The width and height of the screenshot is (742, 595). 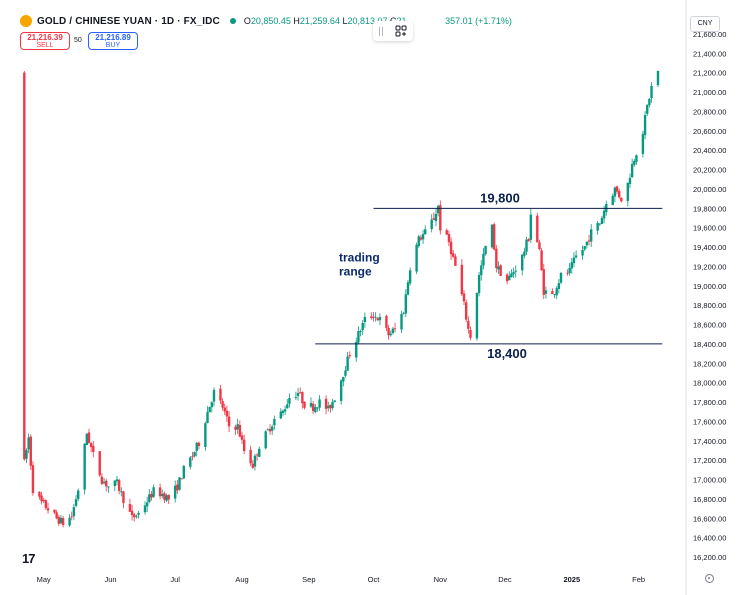 I want to click on y-tick-label: 20,600.00, so click(x=709, y=131).